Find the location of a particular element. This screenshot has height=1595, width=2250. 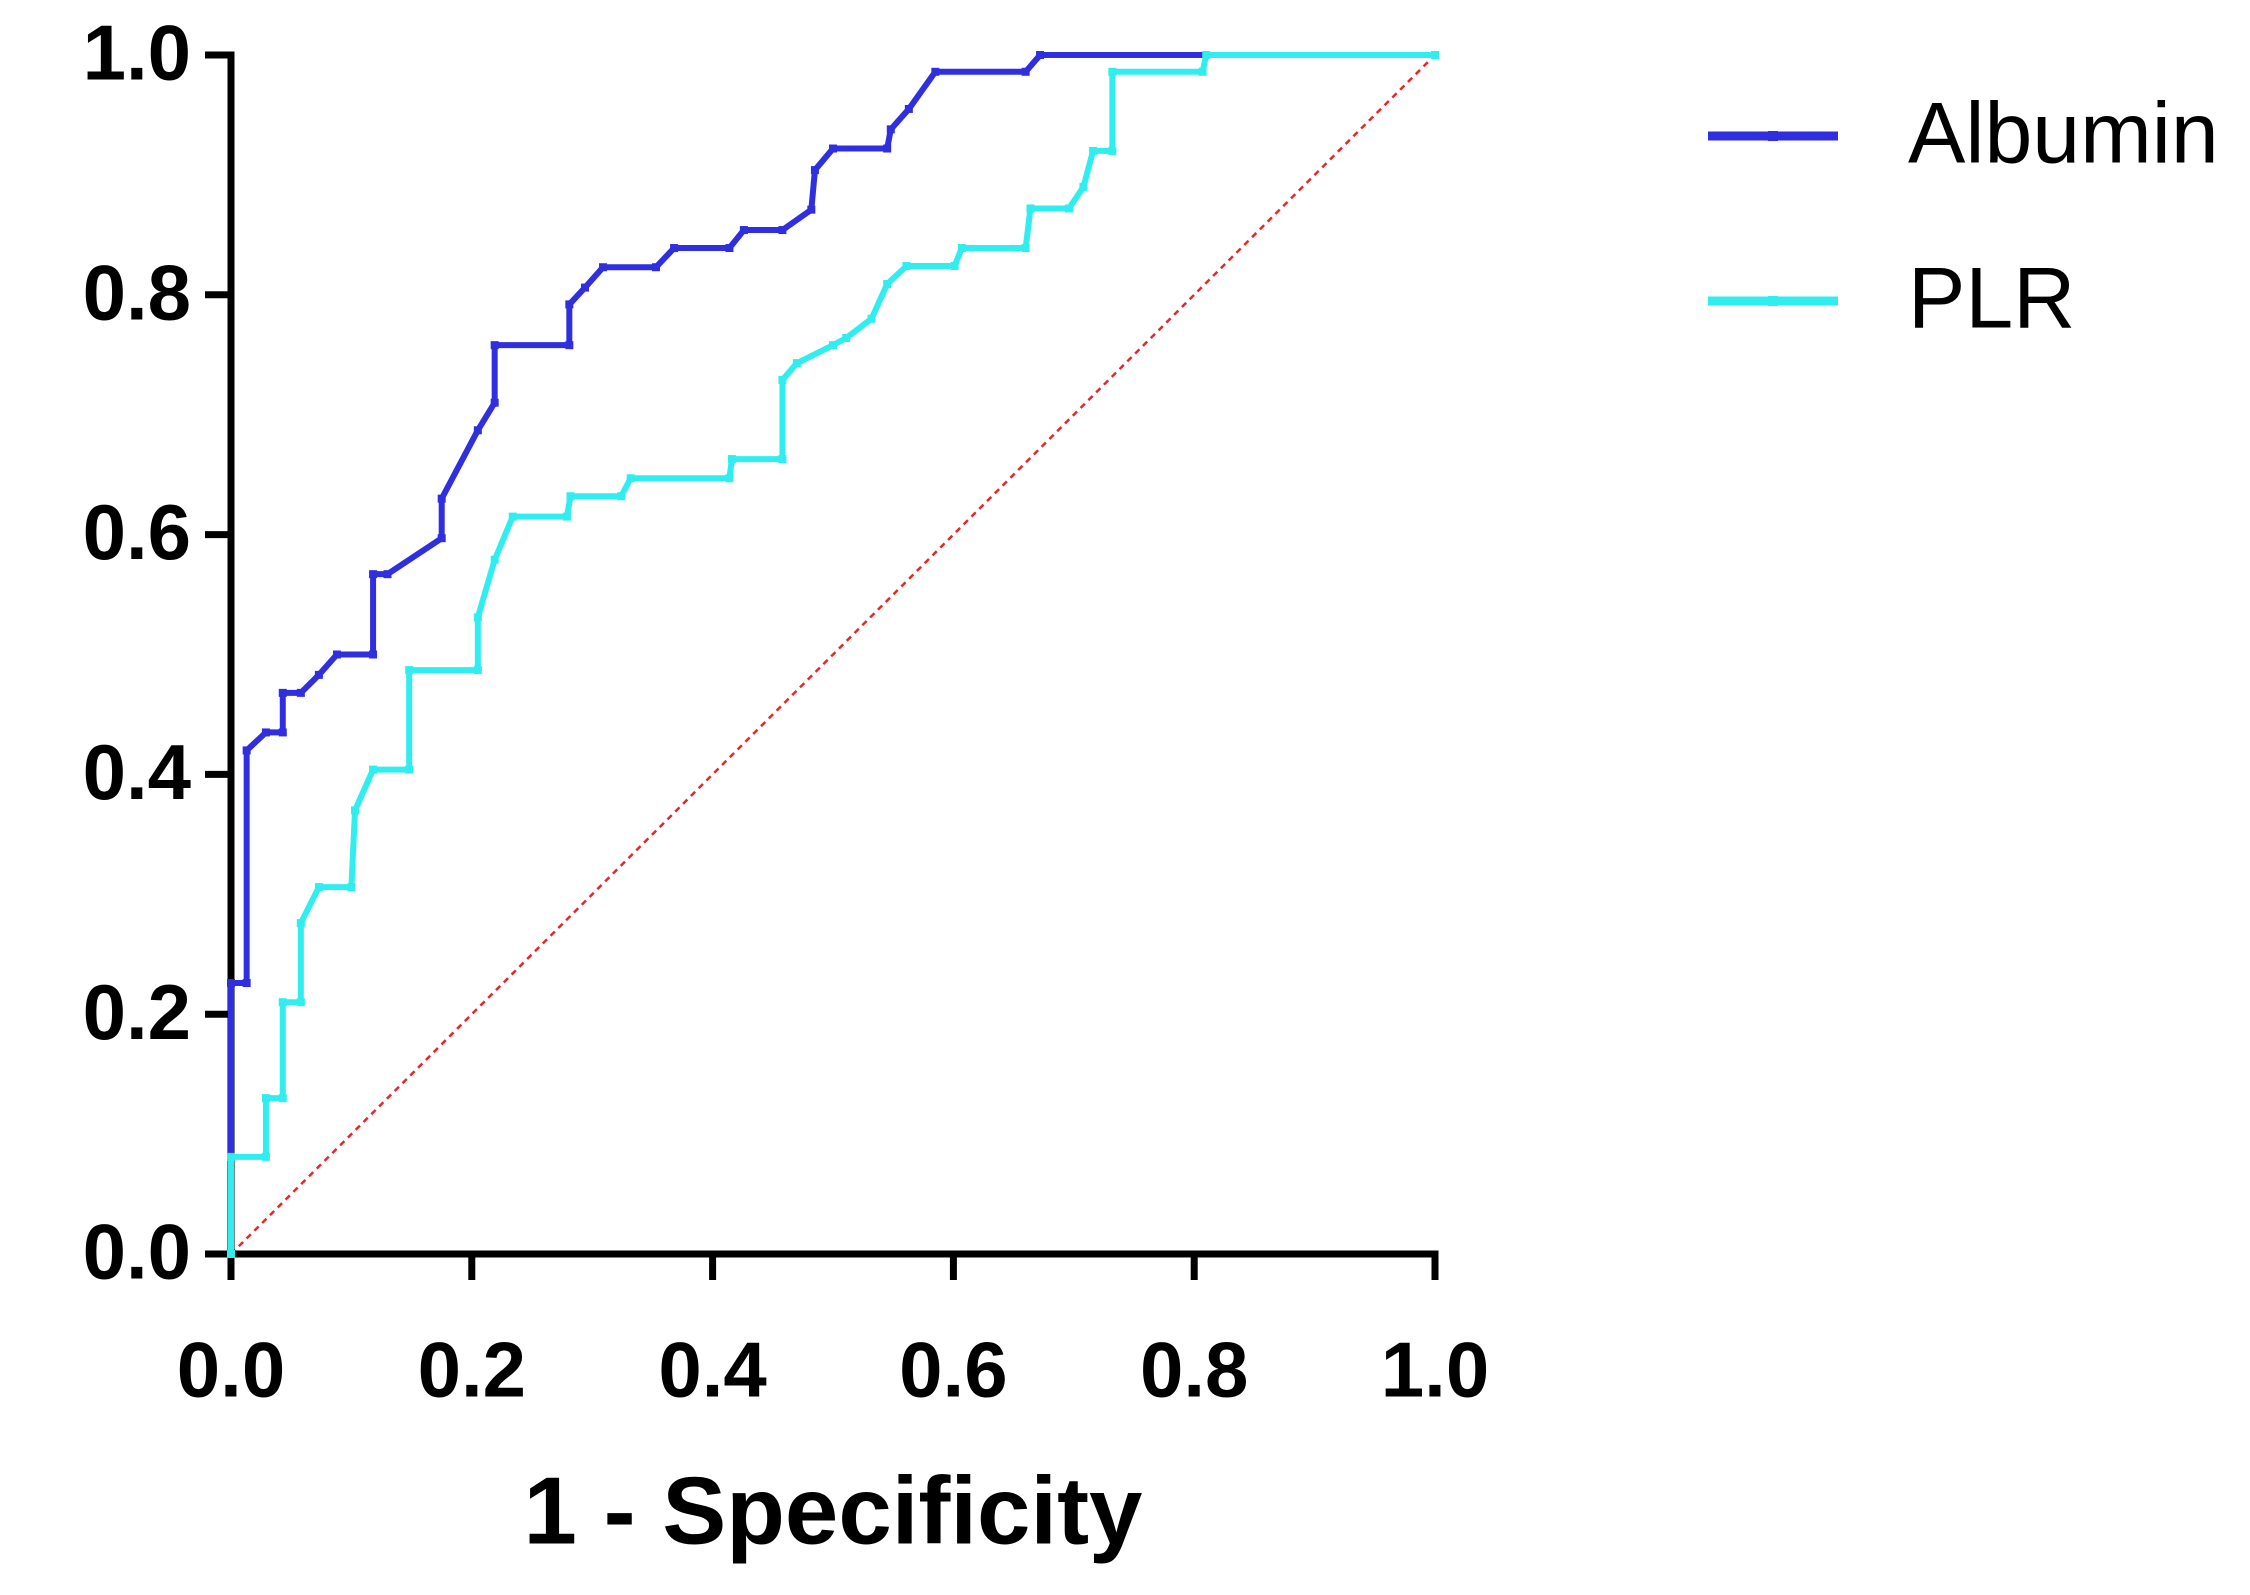

y-tick-label: 0.4 is located at coordinates (137, 772).